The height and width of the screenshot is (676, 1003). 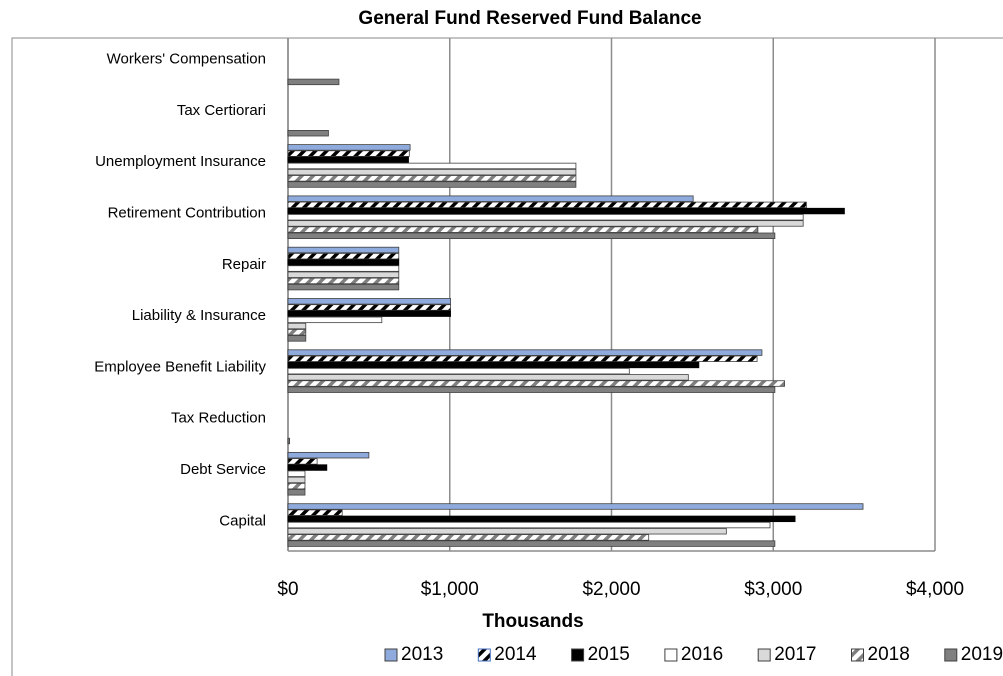 I want to click on y-tick-label: Tax Reduction, so click(x=218, y=418).